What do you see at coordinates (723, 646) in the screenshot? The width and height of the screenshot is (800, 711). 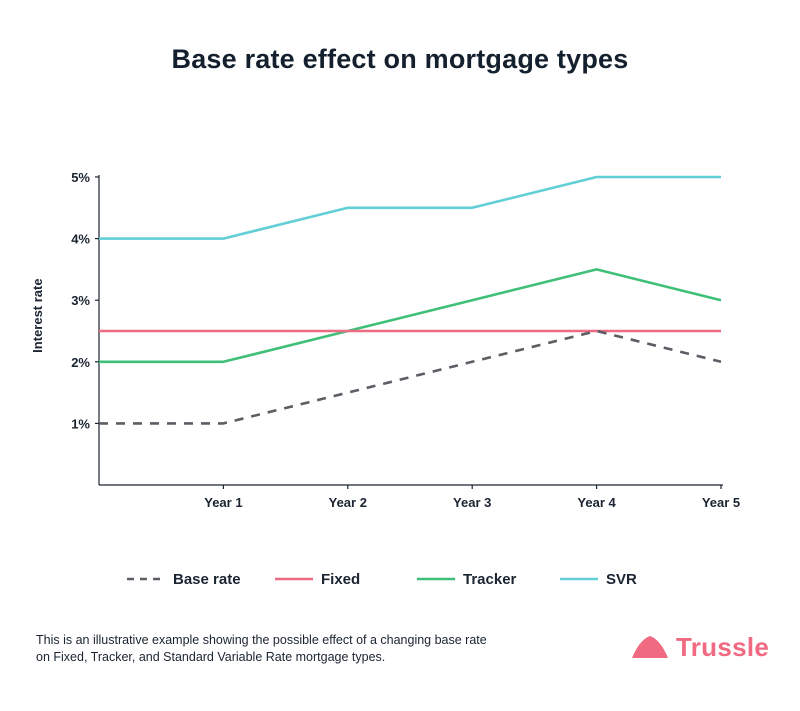 I see `brand-name: Trussle` at bounding box center [723, 646].